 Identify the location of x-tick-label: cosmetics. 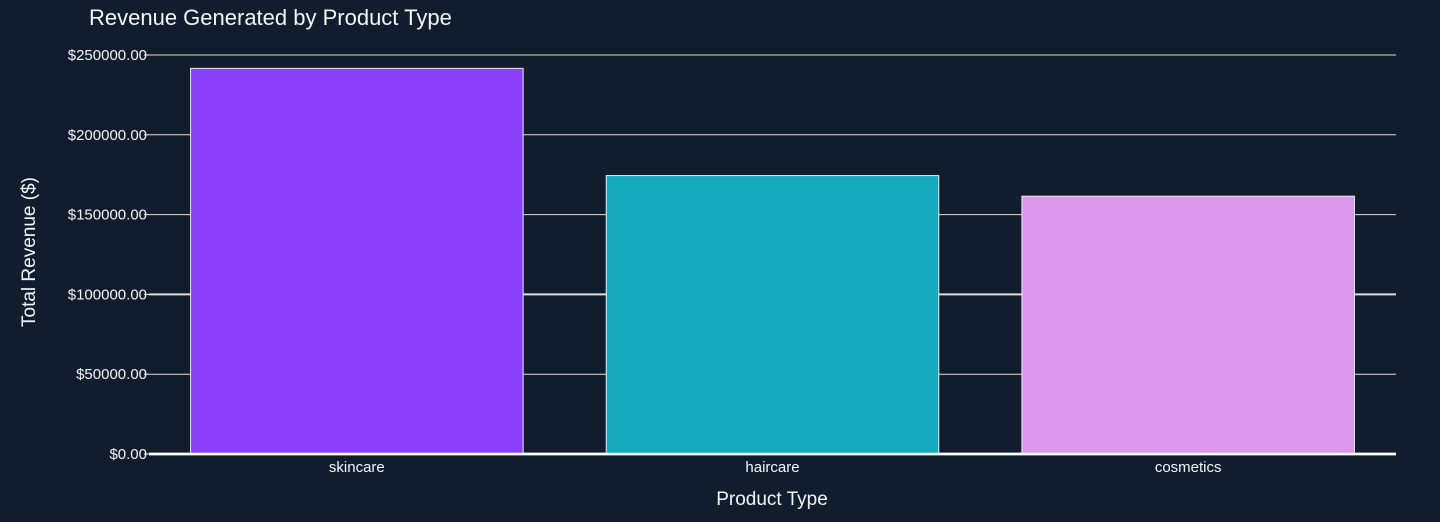
(1188, 467).